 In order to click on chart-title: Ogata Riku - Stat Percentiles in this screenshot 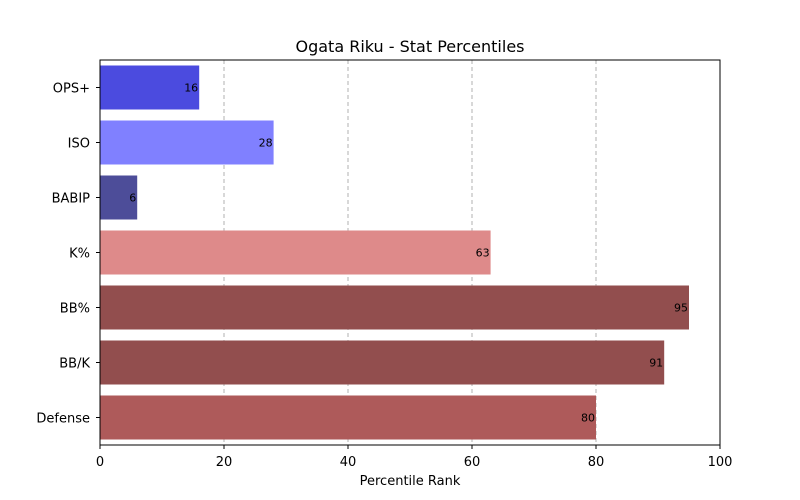, I will do `click(409, 46)`.